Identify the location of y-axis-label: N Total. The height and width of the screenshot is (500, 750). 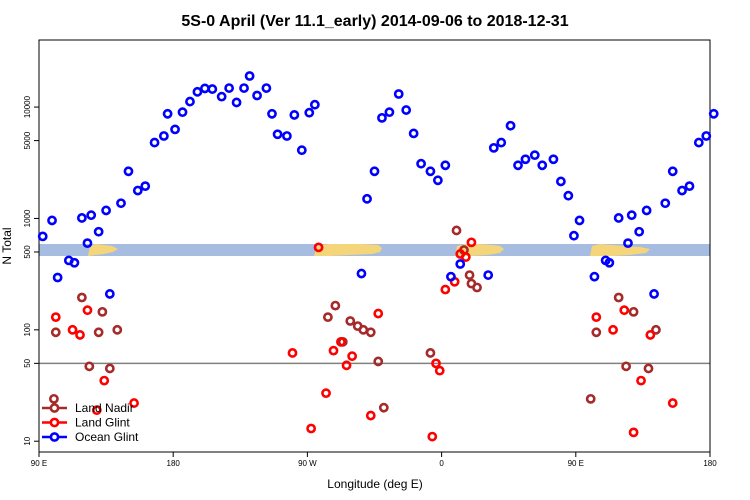
(7, 245).